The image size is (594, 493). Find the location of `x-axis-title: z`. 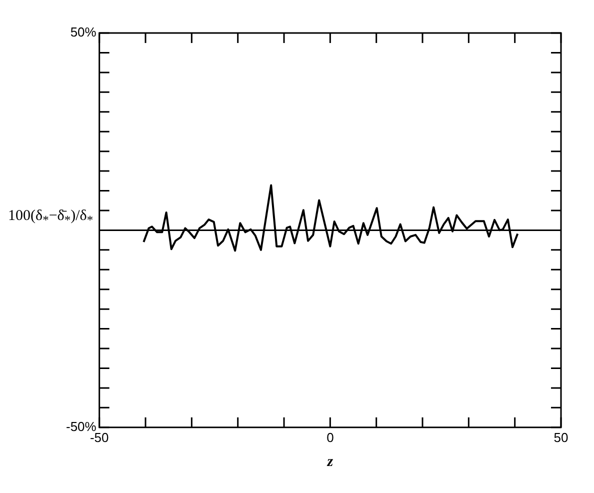

x-axis-title: z is located at coordinates (330, 462).